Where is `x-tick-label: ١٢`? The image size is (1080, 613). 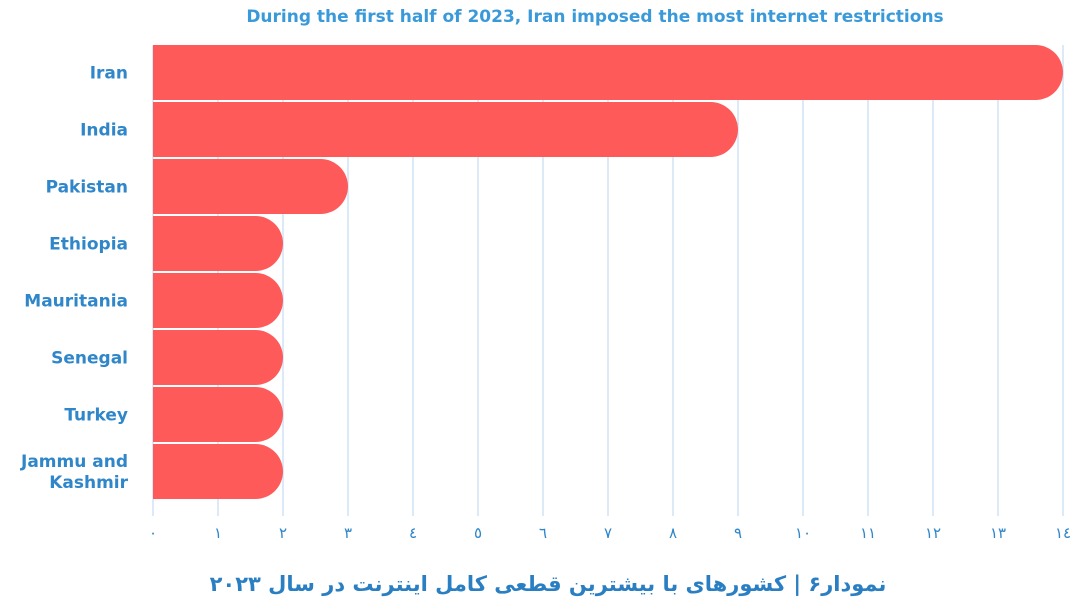
x-tick-label: ١٢ is located at coordinates (933, 533).